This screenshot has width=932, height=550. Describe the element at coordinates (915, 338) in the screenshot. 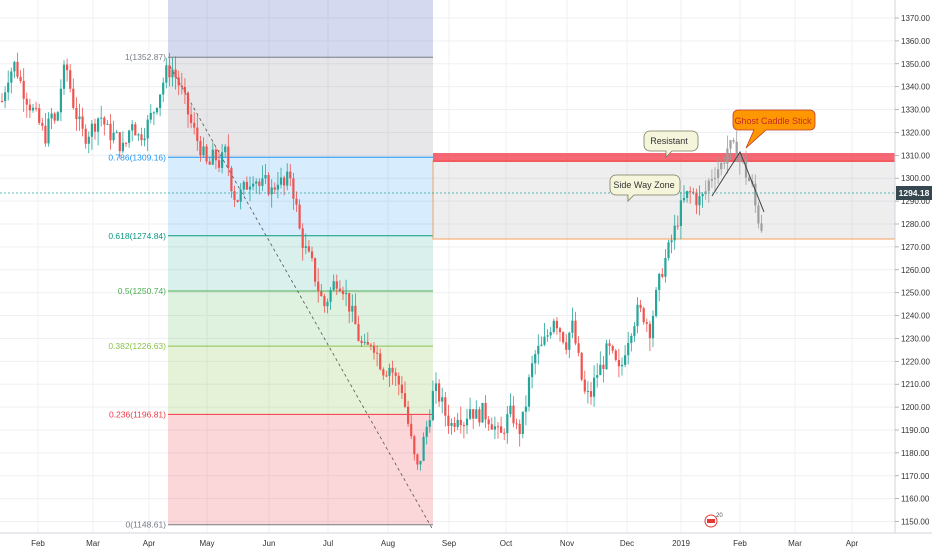

I see `y-tick-label: 1230.00` at that location.